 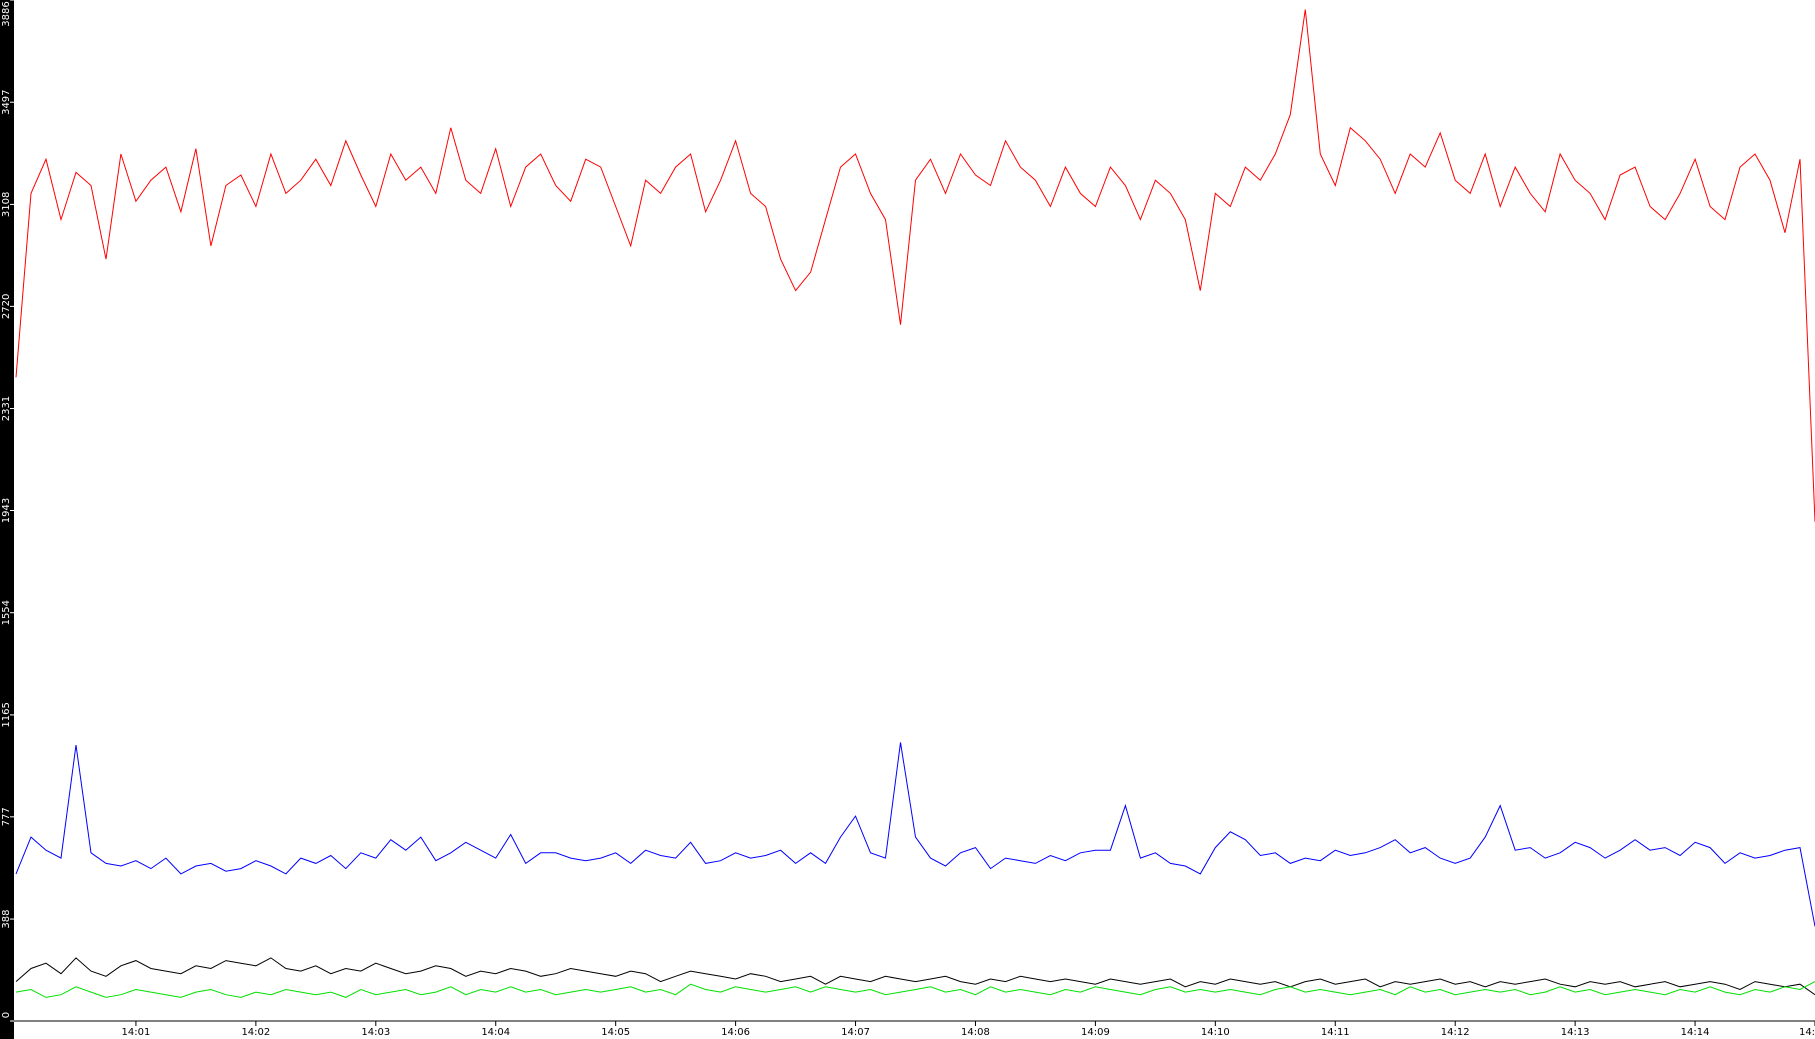 What do you see at coordinates (6, 510) in the screenshot?
I see `y-tick-label: 1943` at bounding box center [6, 510].